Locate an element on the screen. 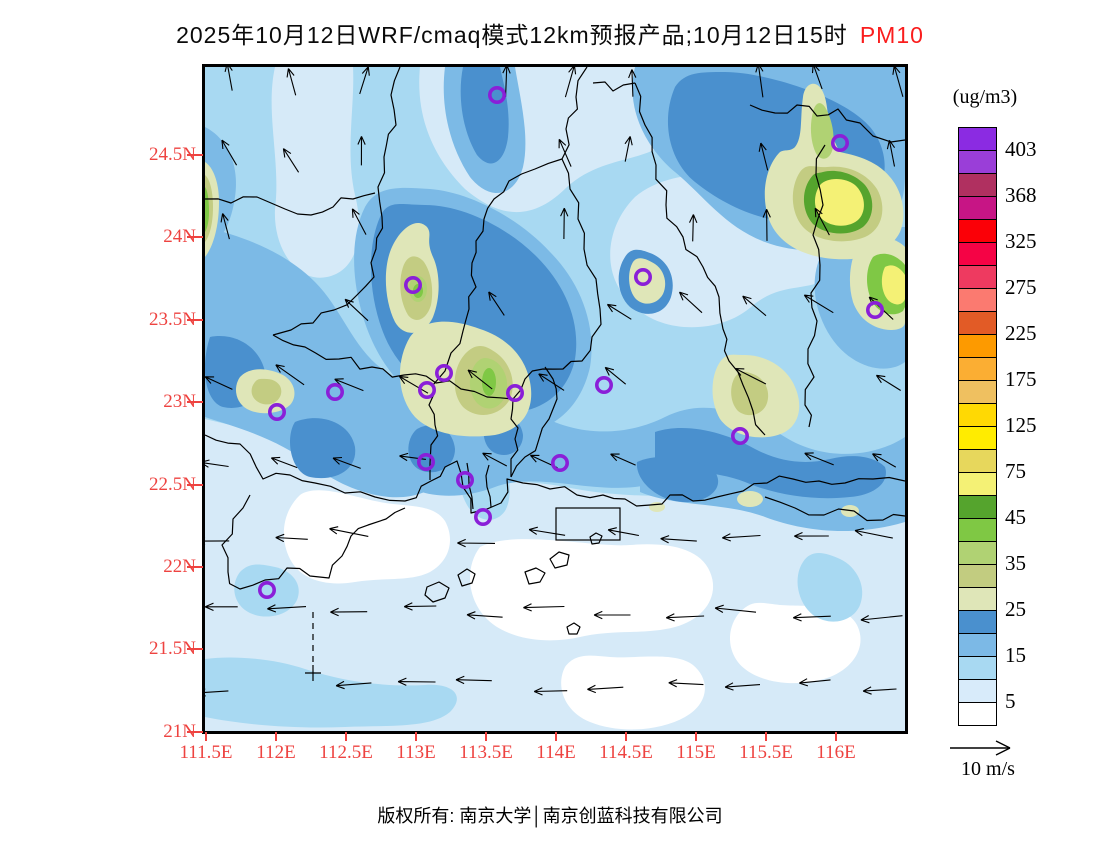  species-label: PM10 is located at coordinates (891, 35).